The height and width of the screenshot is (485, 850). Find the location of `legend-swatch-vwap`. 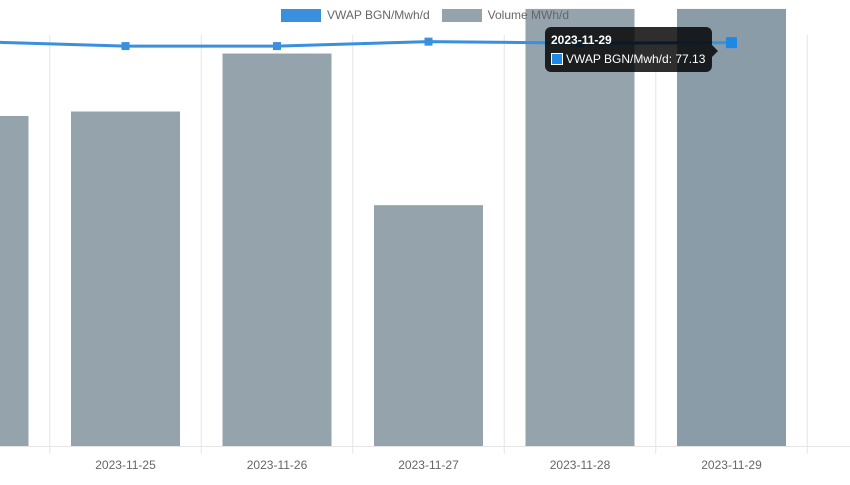

legend-swatch-vwap is located at coordinates (300, 15).